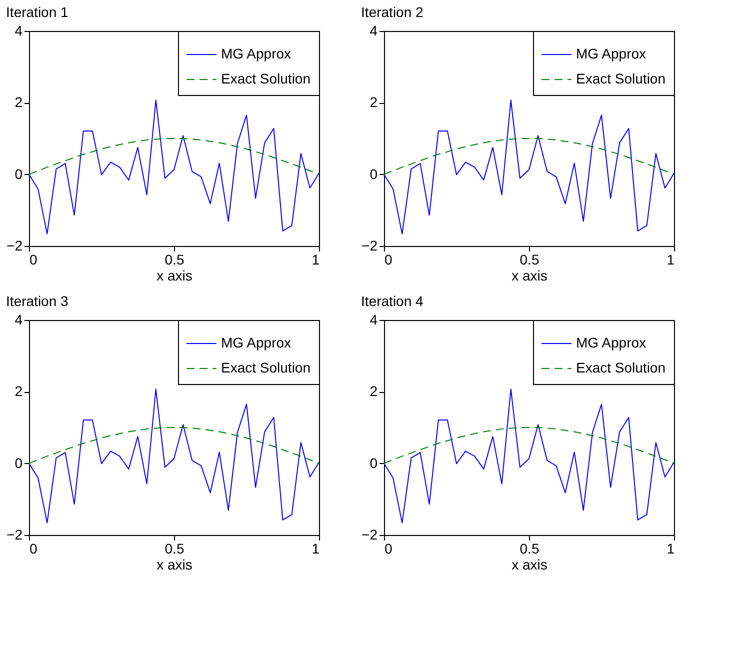  Describe the element at coordinates (392, 12) in the screenshot. I see `chart-title: Iteration 2` at that location.